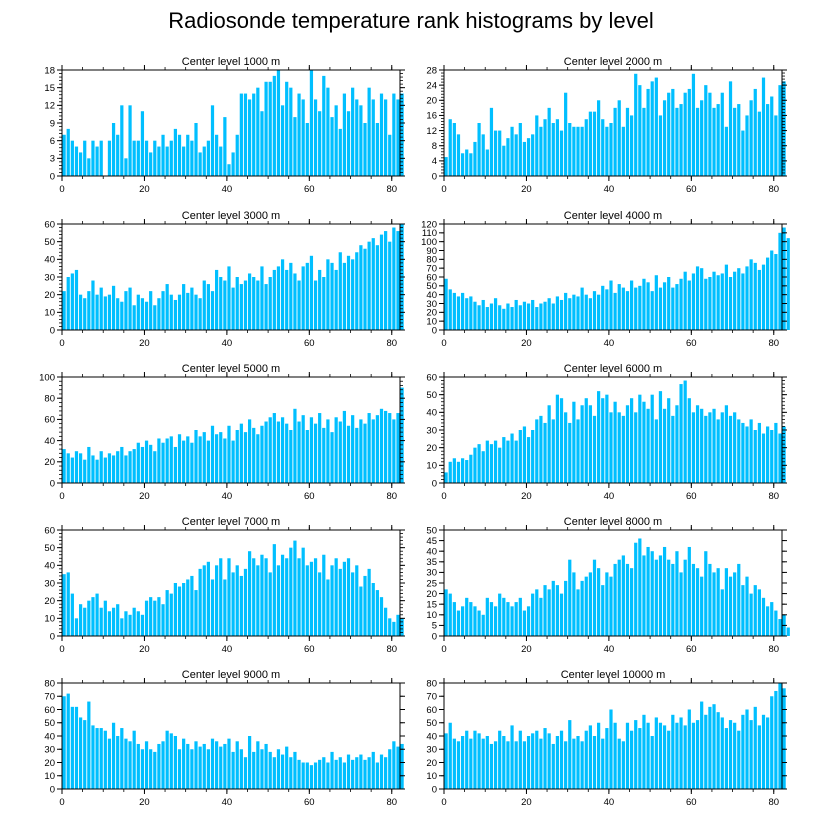 Image resolution: width=822 pixels, height=824 pixels. What do you see at coordinates (231, 369) in the screenshot?
I see `panel-title: Center level 5000 m` at bounding box center [231, 369].